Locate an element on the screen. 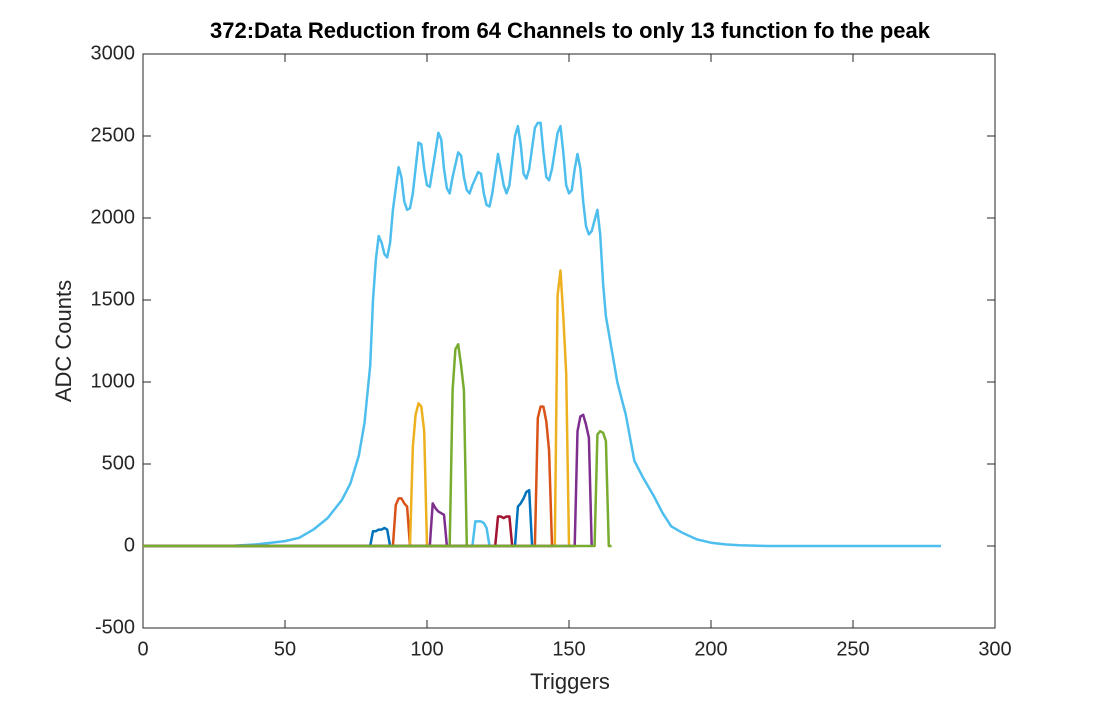  y-tick-label: 3000 is located at coordinates (113, 53).